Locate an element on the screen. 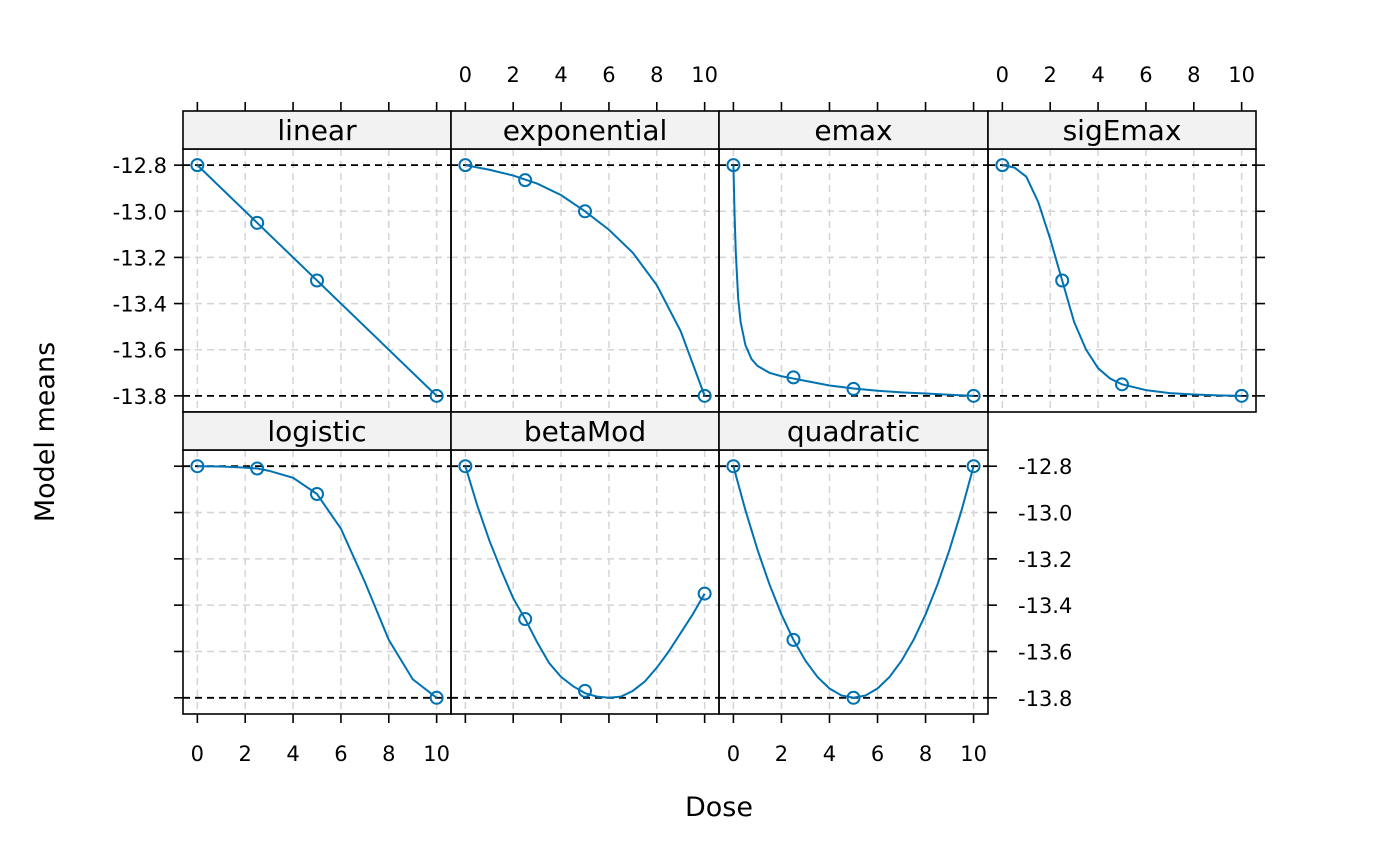 This screenshot has height=865, width=1400. strip-emax is located at coordinates (853, 130).